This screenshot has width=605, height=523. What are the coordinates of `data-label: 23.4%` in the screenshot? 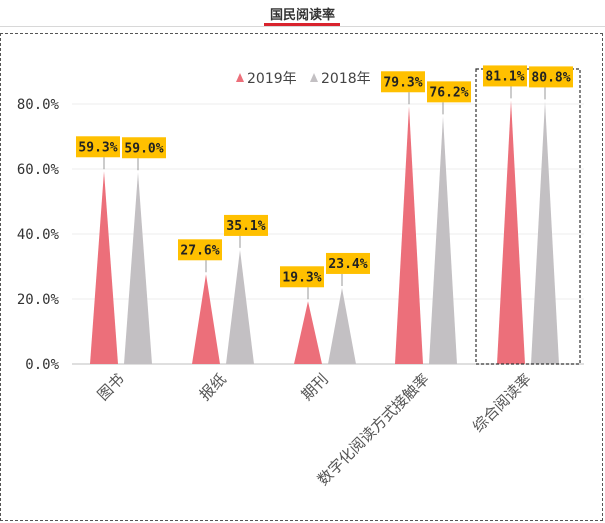 It's located at (348, 269).